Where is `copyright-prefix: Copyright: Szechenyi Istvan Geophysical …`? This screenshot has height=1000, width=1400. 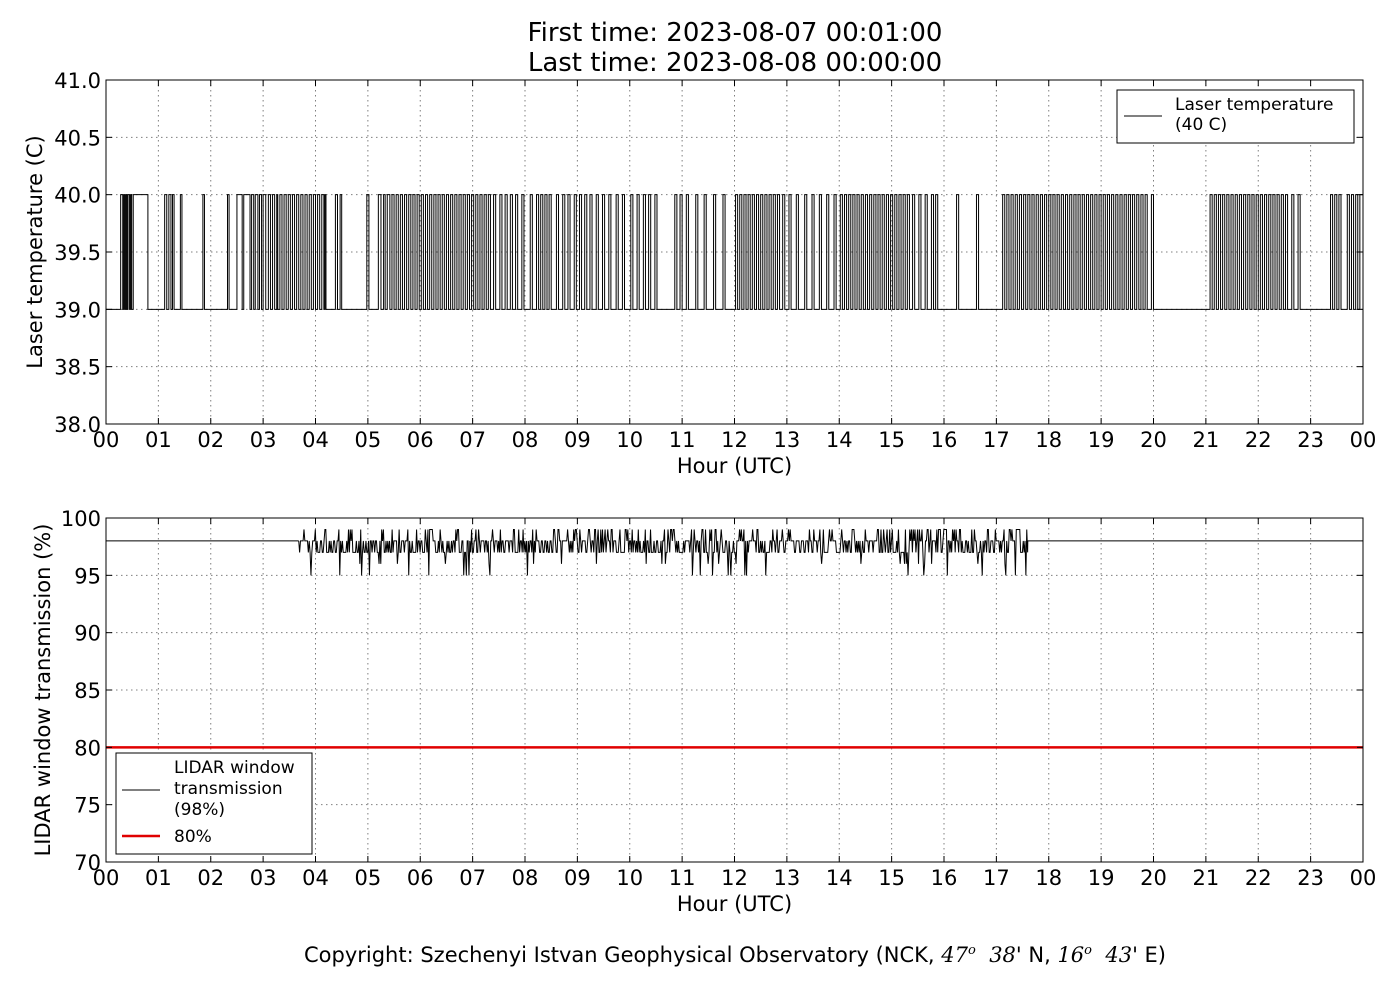 copyright-prefix: Copyright: Szechenyi Istvan Geophysical … is located at coordinates (622, 955).